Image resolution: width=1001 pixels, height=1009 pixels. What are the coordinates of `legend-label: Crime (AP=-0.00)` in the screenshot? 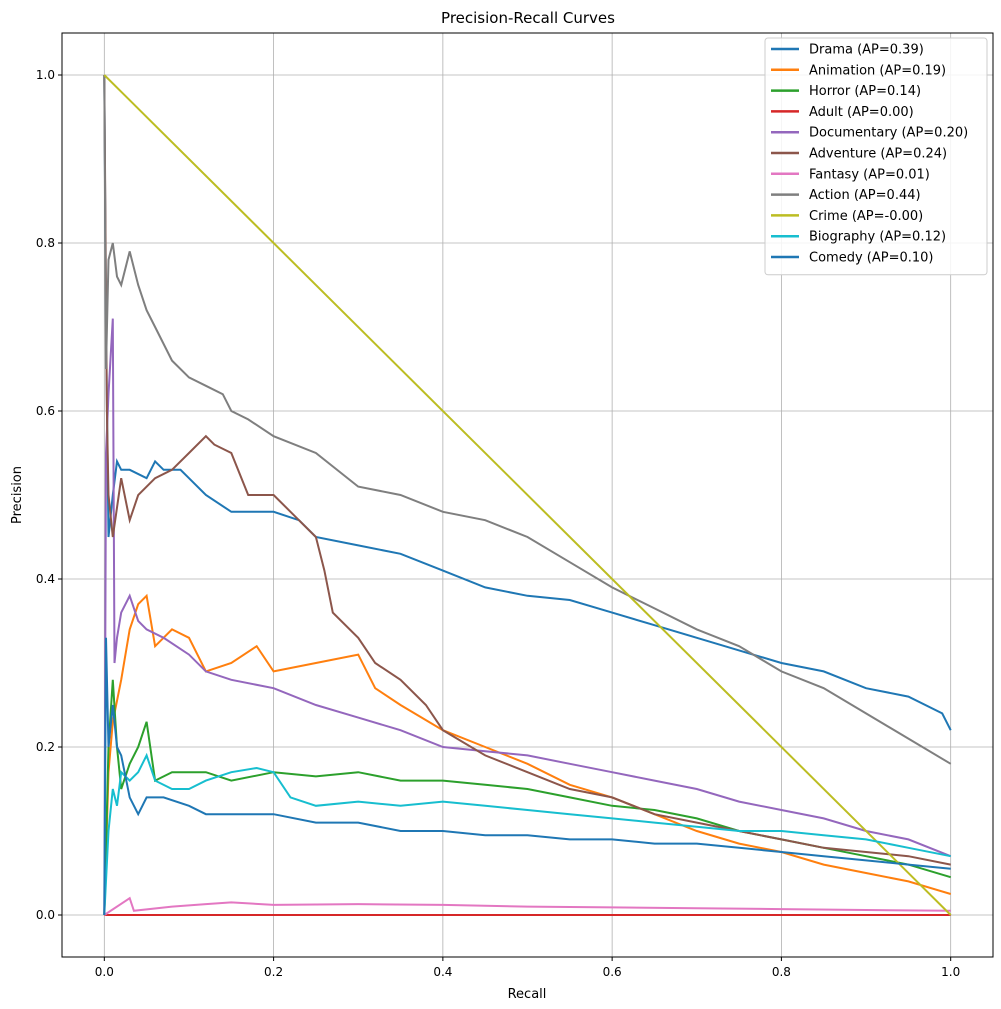 It's located at (866, 216).